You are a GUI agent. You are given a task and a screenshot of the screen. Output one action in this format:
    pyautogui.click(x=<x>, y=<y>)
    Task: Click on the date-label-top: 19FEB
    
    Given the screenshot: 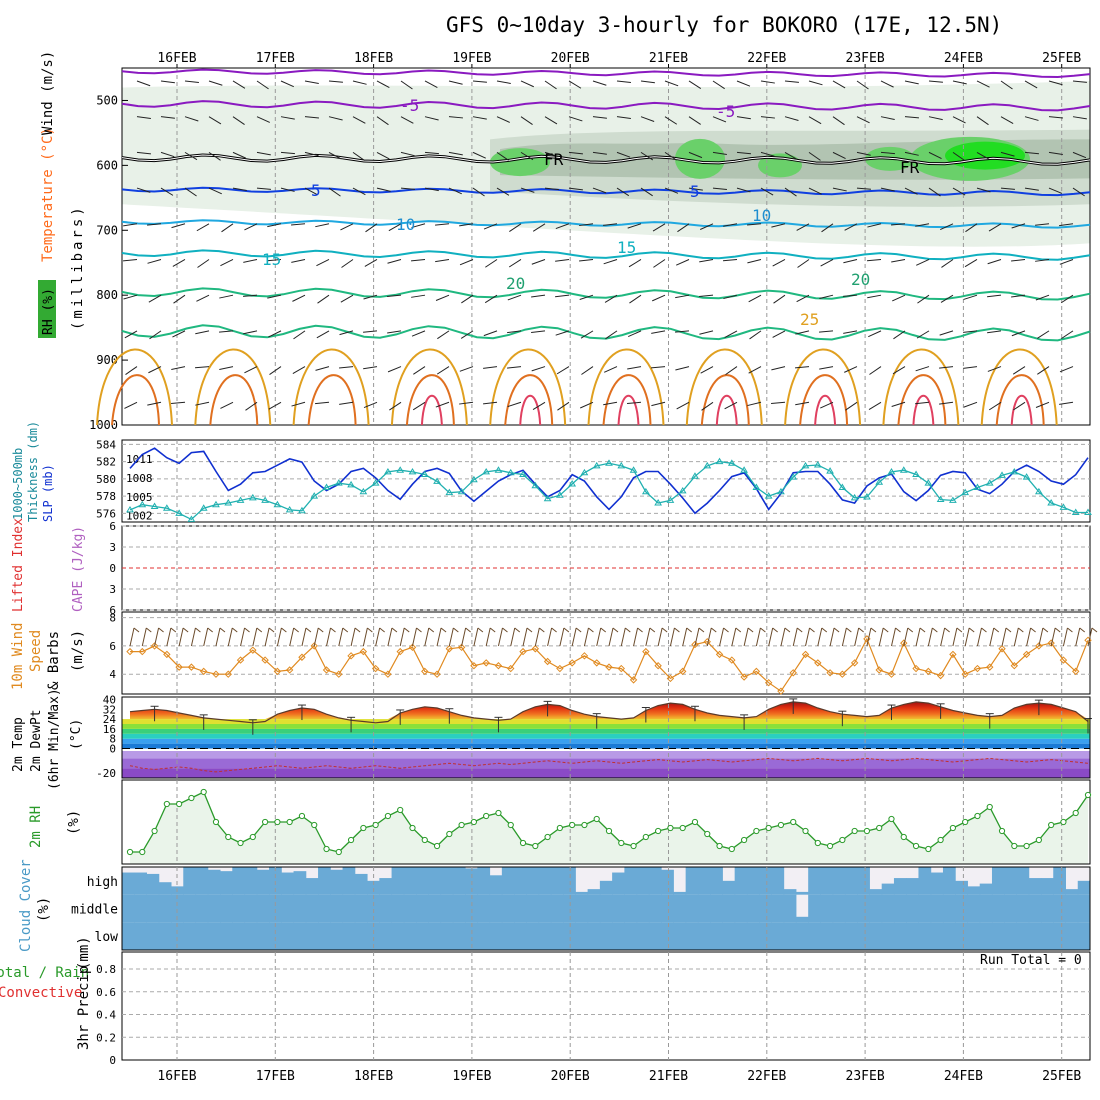 What is the action you would take?
    pyautogui.click(x=471, y=58)
    